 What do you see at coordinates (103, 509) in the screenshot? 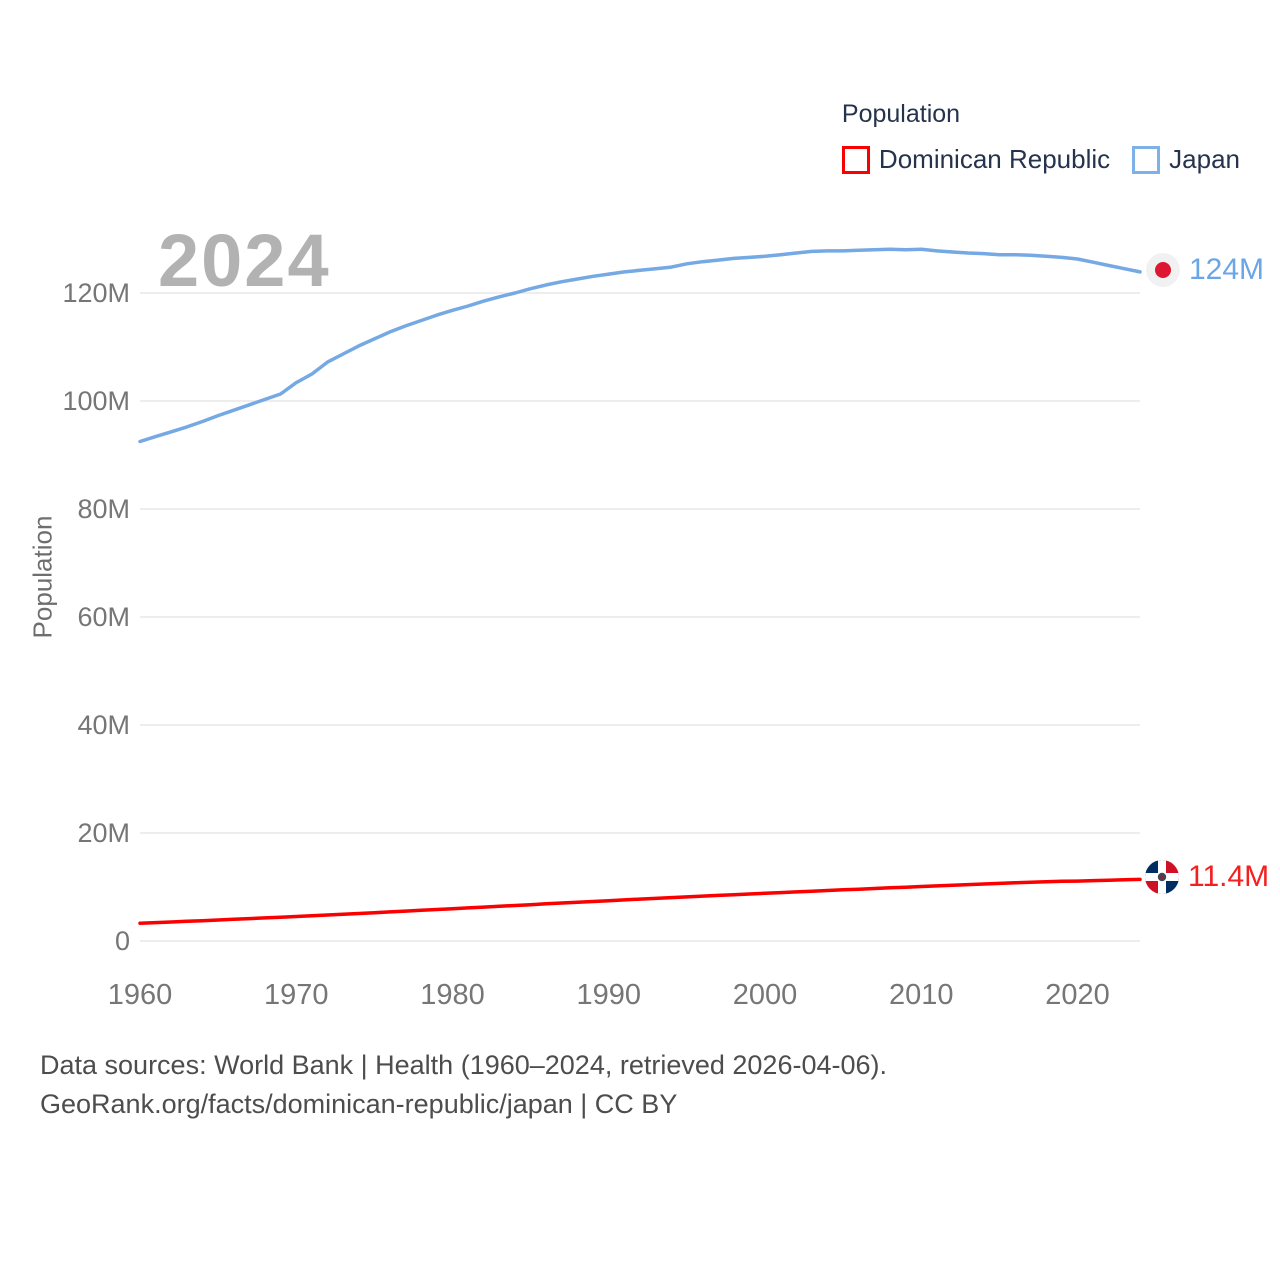
I see `y-tick-label: 80M` at bounding box center [103, 509].